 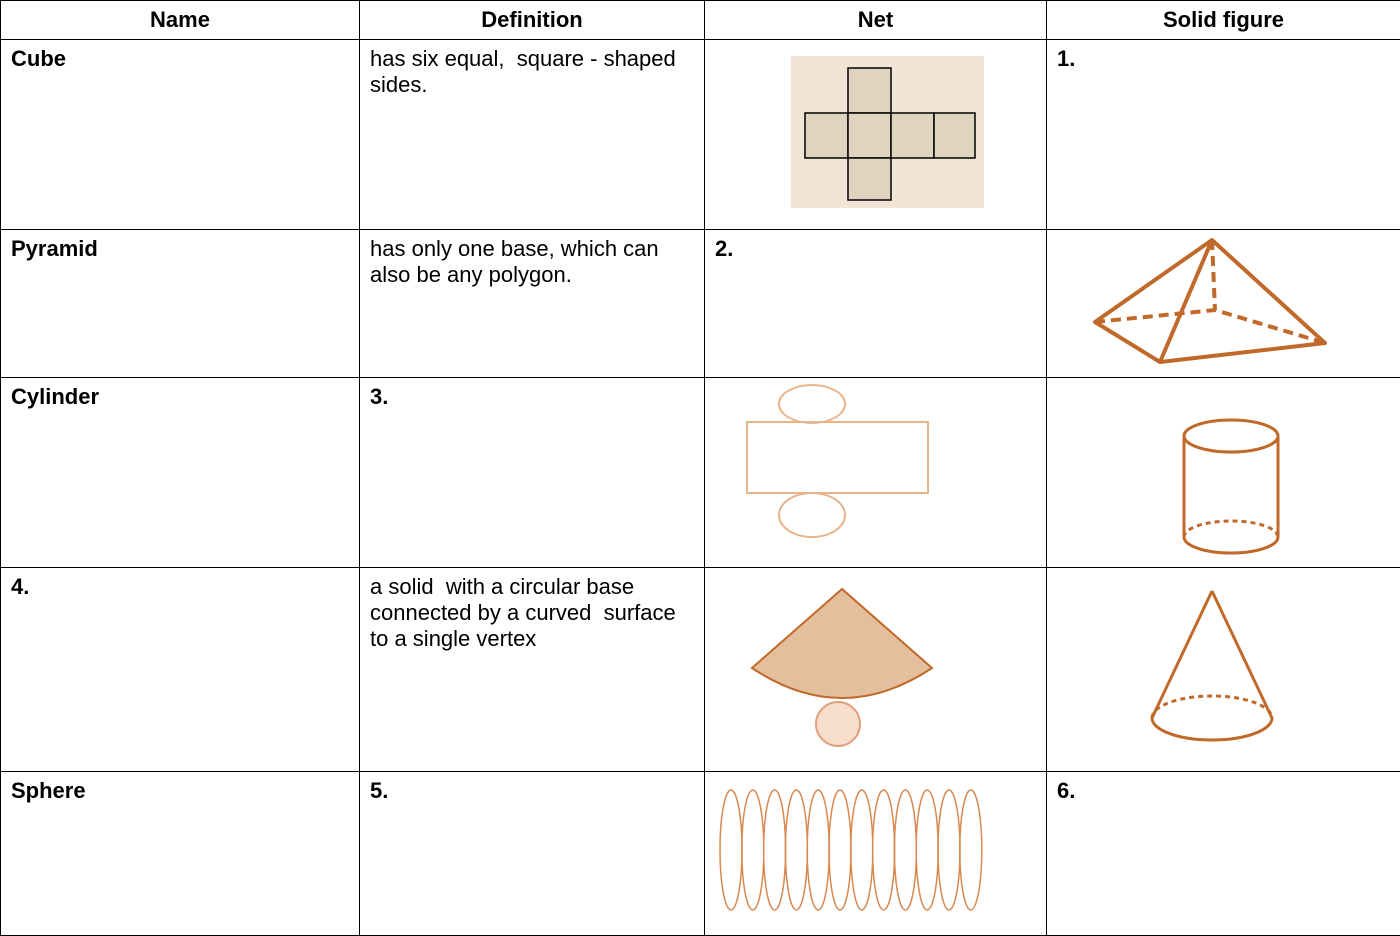 What do you see at coordinates (532, 472) in the screenshot?
I see `table-cell: 3.` at bounding box center [532, 472].